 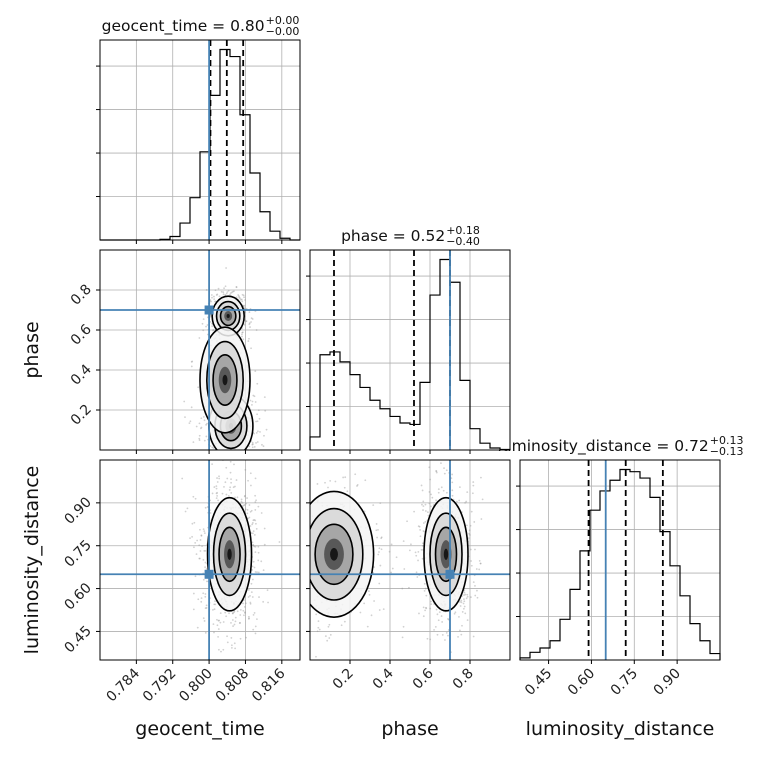 I want to click on histogram-phase, so click(x=410, y=354).